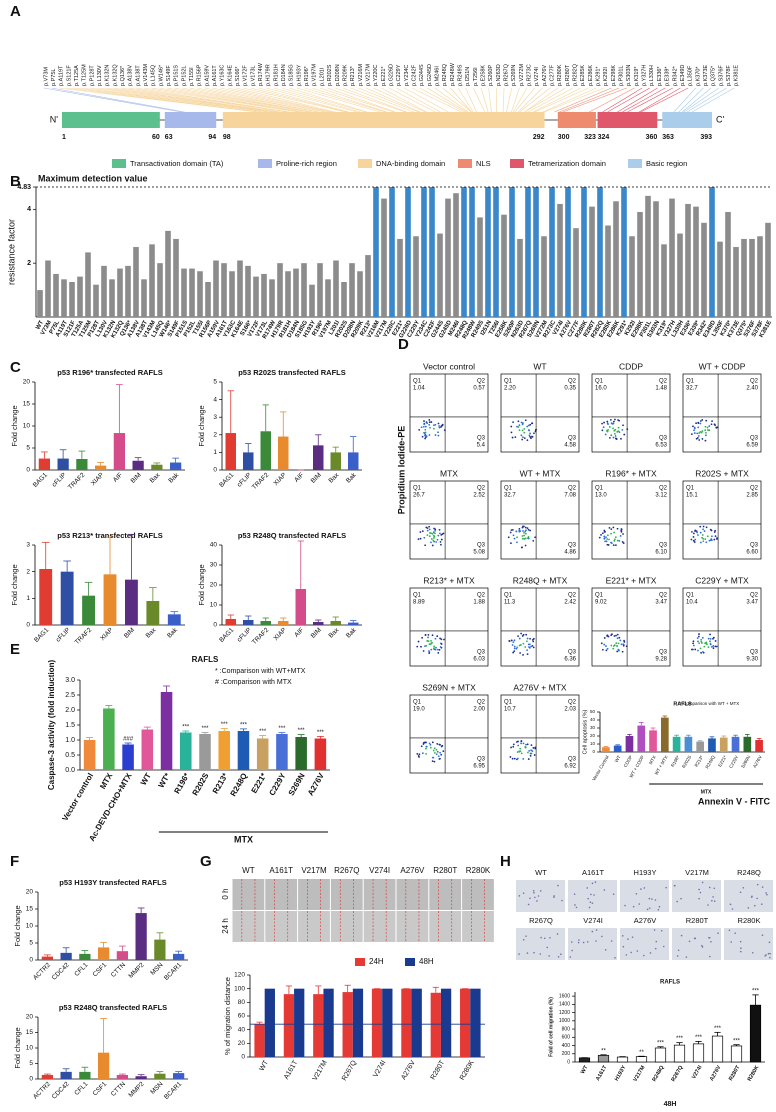 Image resolution: width=776 pixels, height=1112 pixels. What do you see at coordinates (42, 1090) in the screenshot?
I see `x-tick-label: ACTR2` at bounding box center [42, 1090].